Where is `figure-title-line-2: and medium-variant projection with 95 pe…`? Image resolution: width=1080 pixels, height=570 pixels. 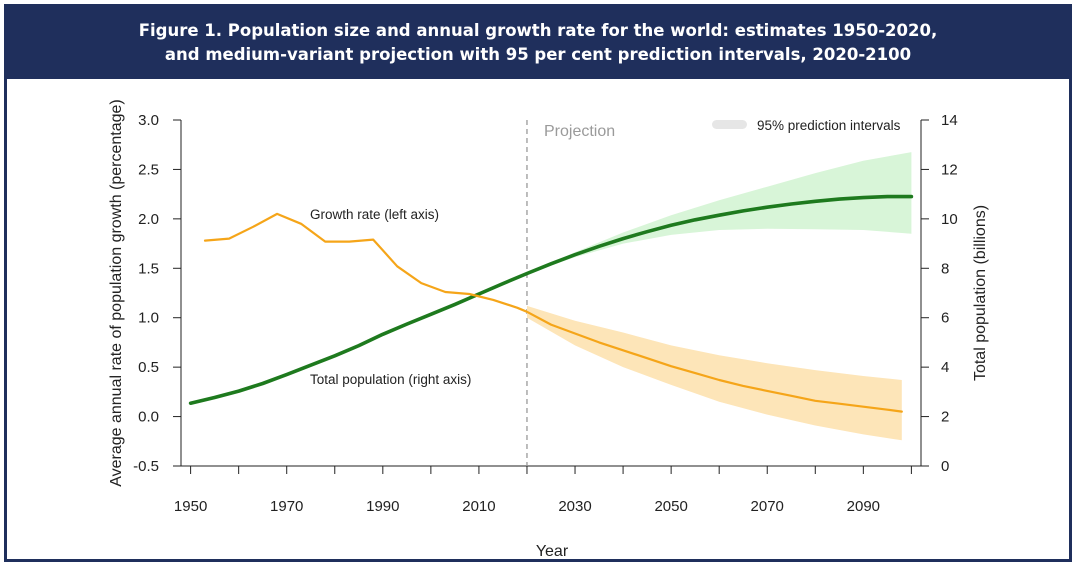
figure-title-line-2: and medium-variant projection with 95 pe… is located at coordinates (538, 54).